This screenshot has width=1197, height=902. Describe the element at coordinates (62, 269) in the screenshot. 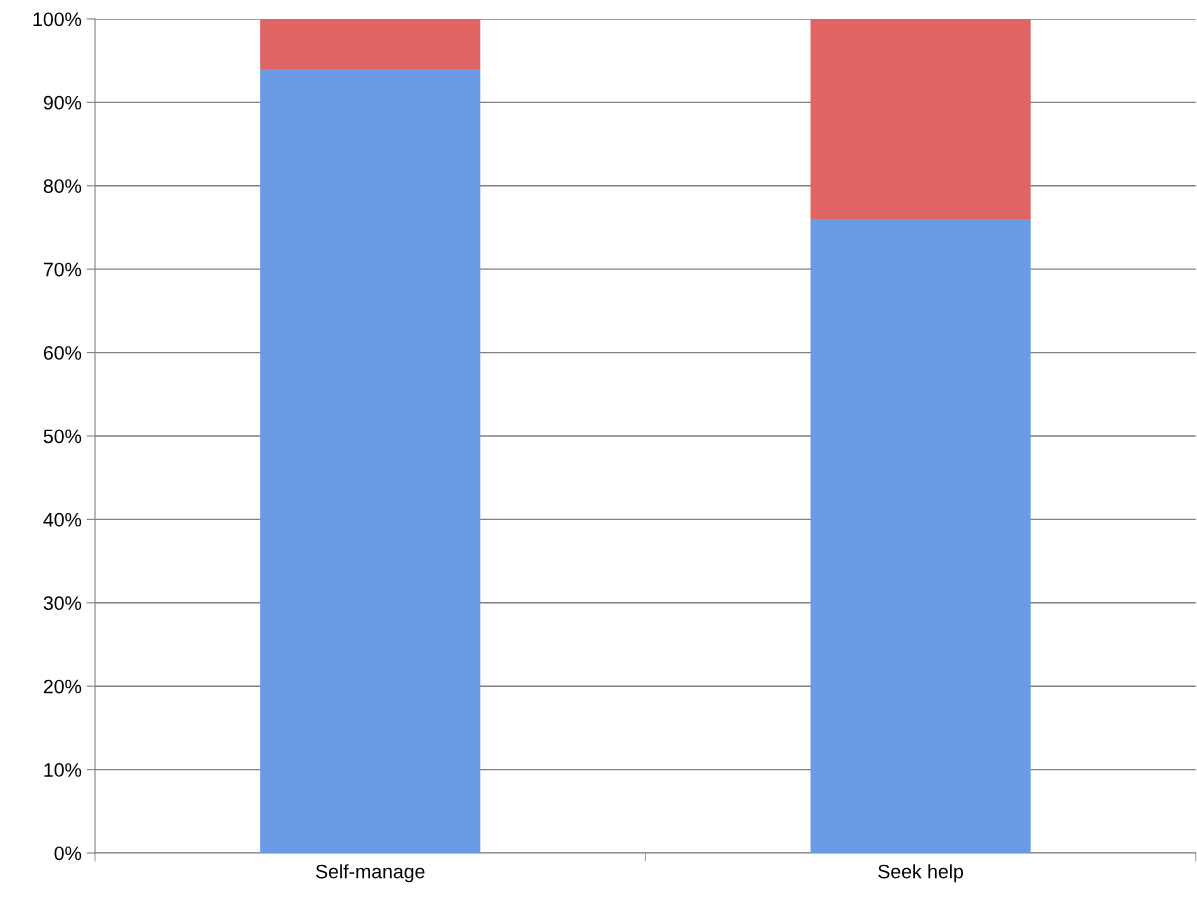

I see `y-tick-label: 70%` at that location.